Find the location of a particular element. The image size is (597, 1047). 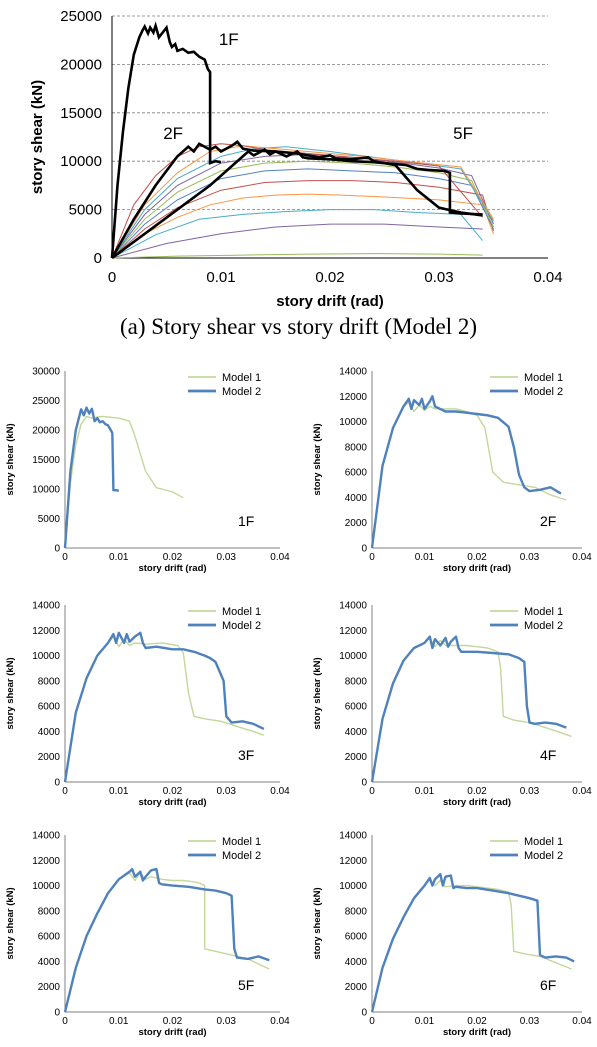

floor-label: 5F is located at coordinates (246, 985).